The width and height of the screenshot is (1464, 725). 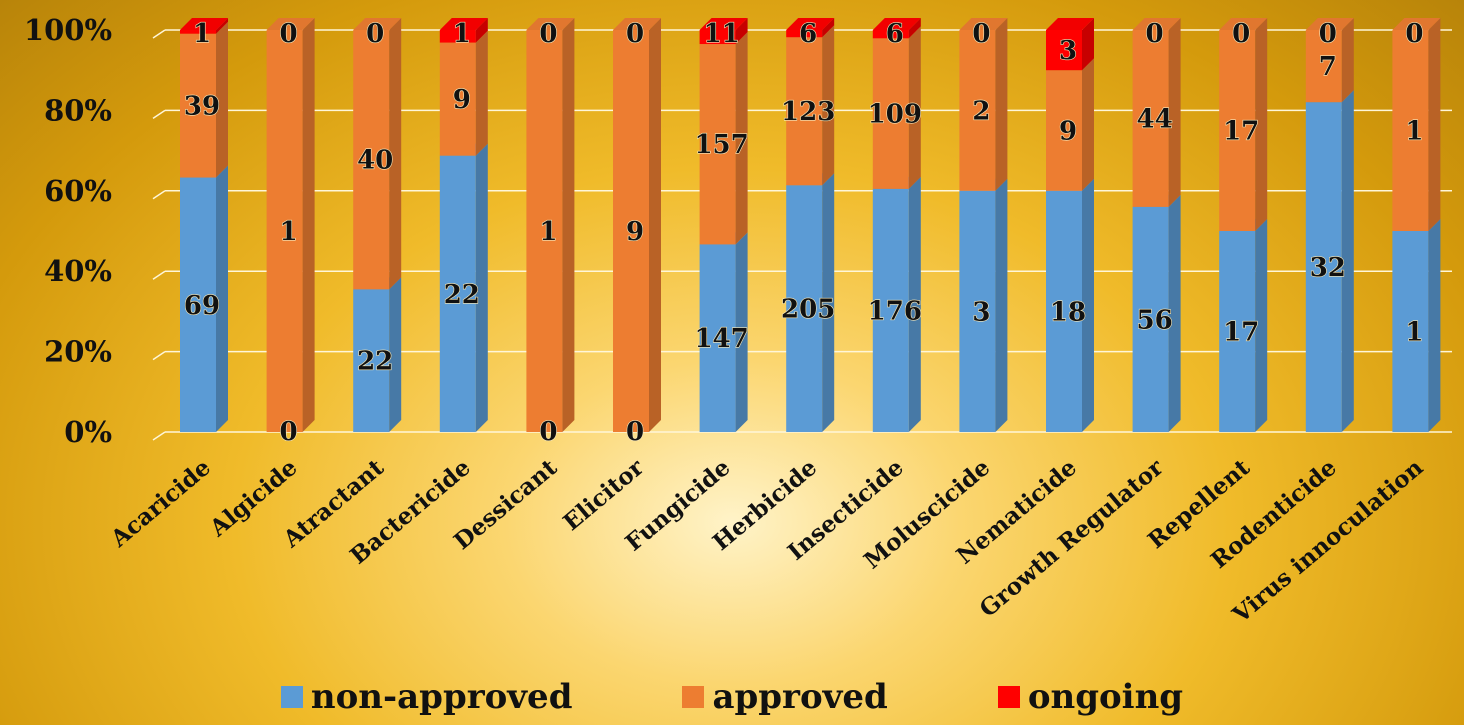 I want to click on y-tick-label: 80%, so click(x=78, y=110).